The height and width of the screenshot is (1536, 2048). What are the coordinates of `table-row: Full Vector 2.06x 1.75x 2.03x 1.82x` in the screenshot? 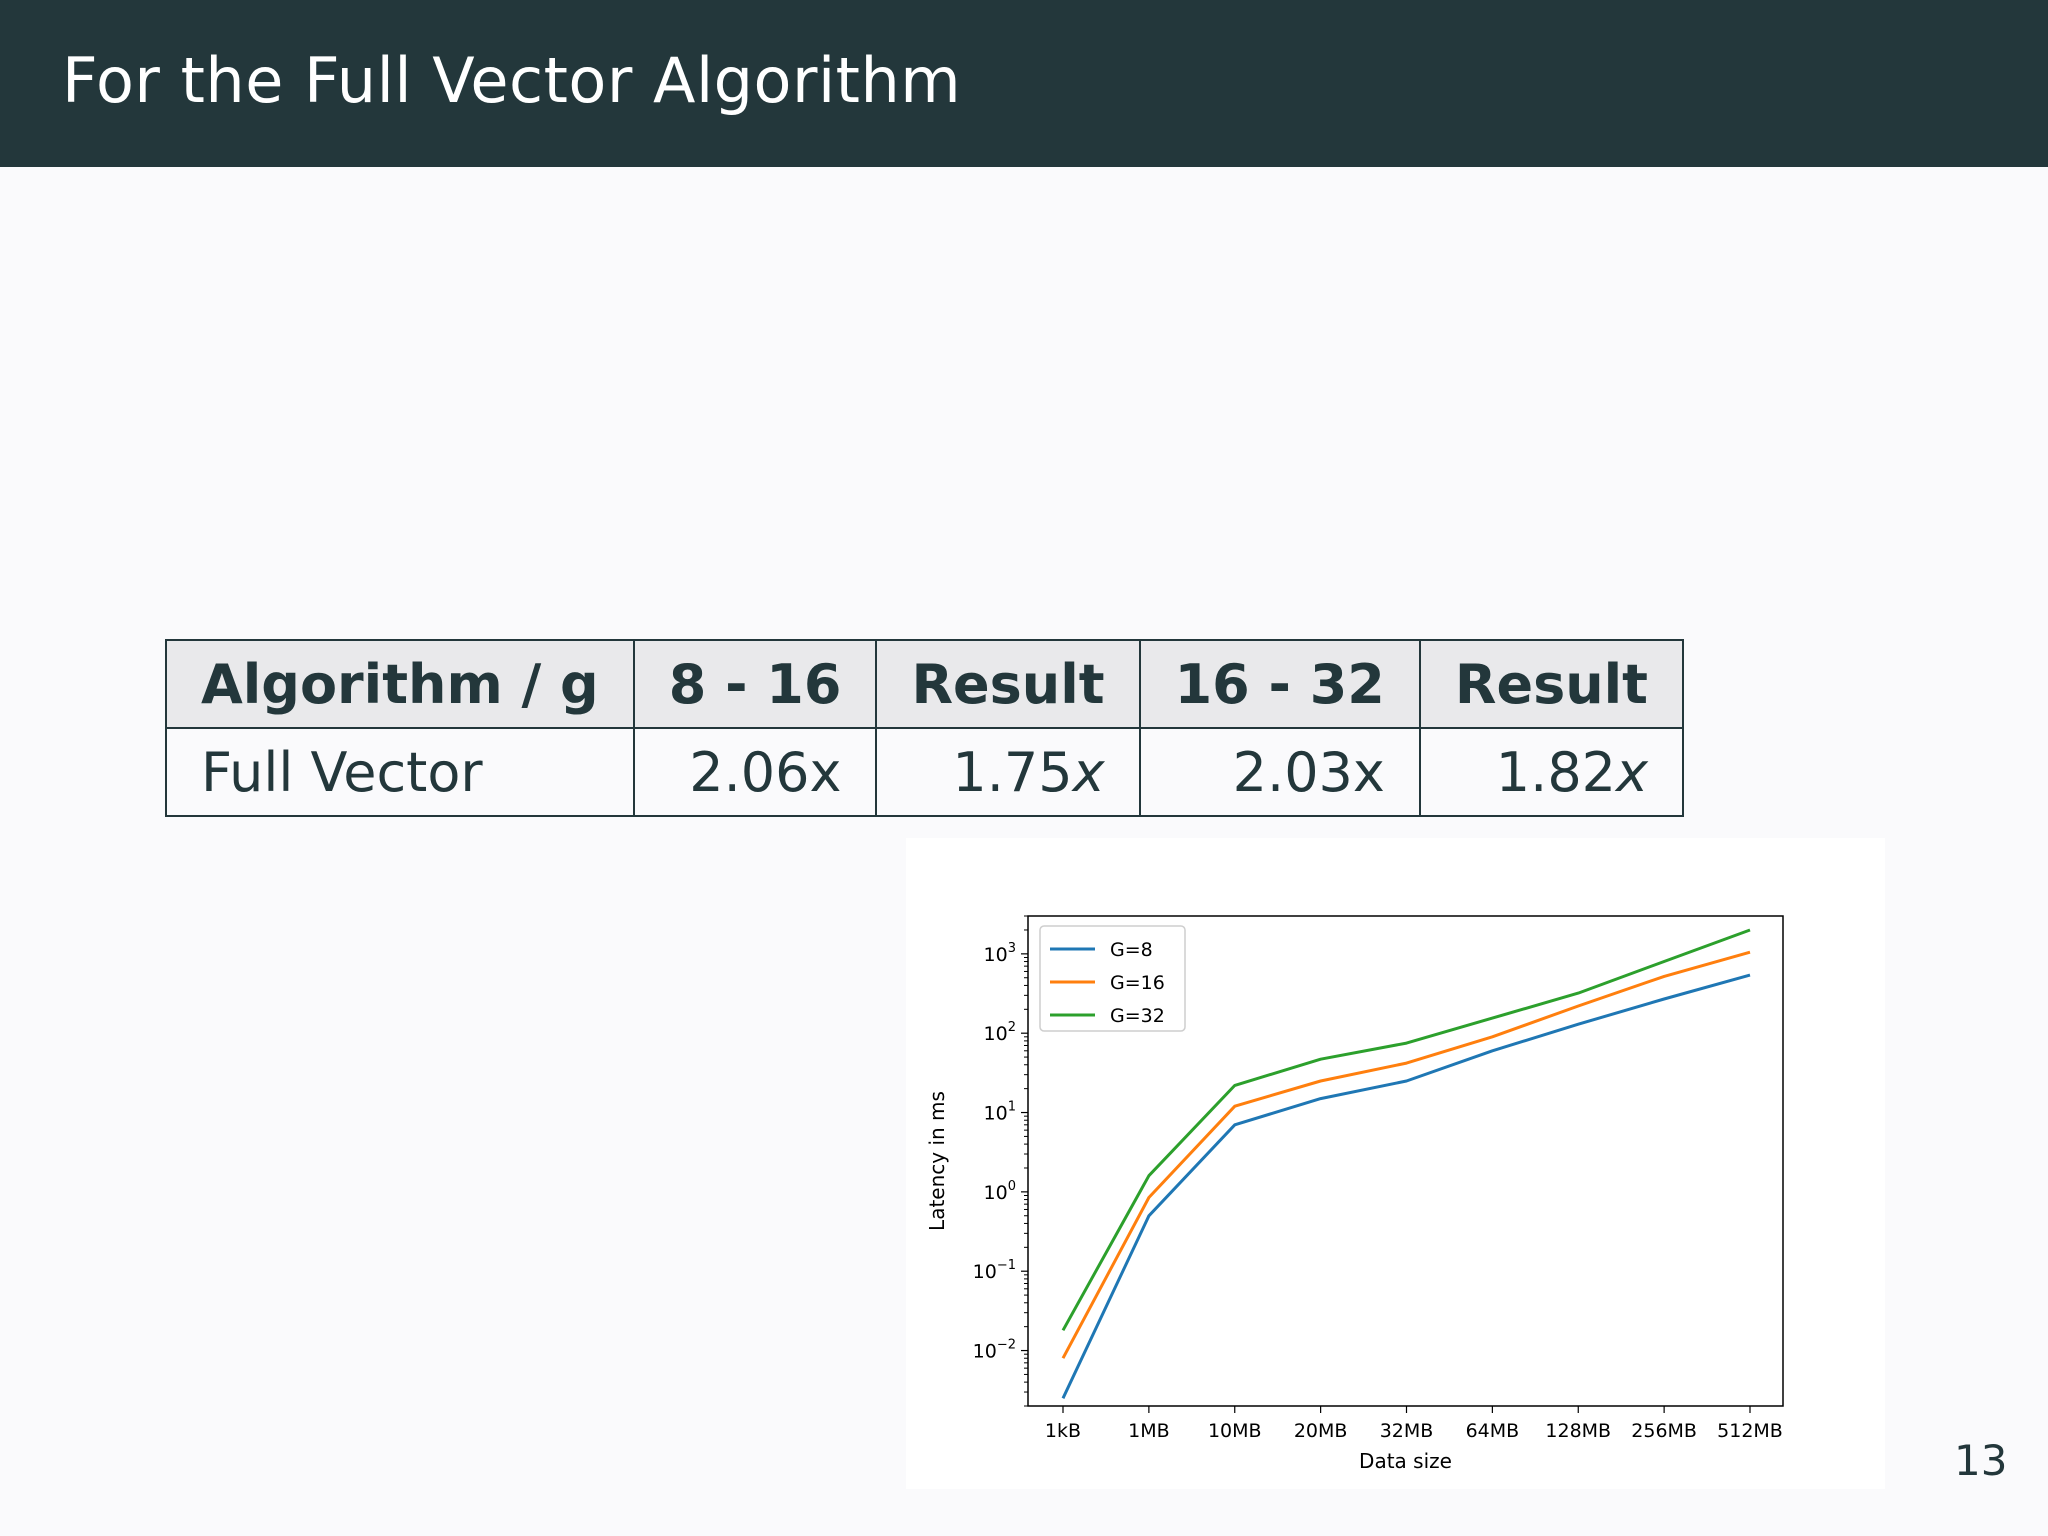 It's located at (925, 772).